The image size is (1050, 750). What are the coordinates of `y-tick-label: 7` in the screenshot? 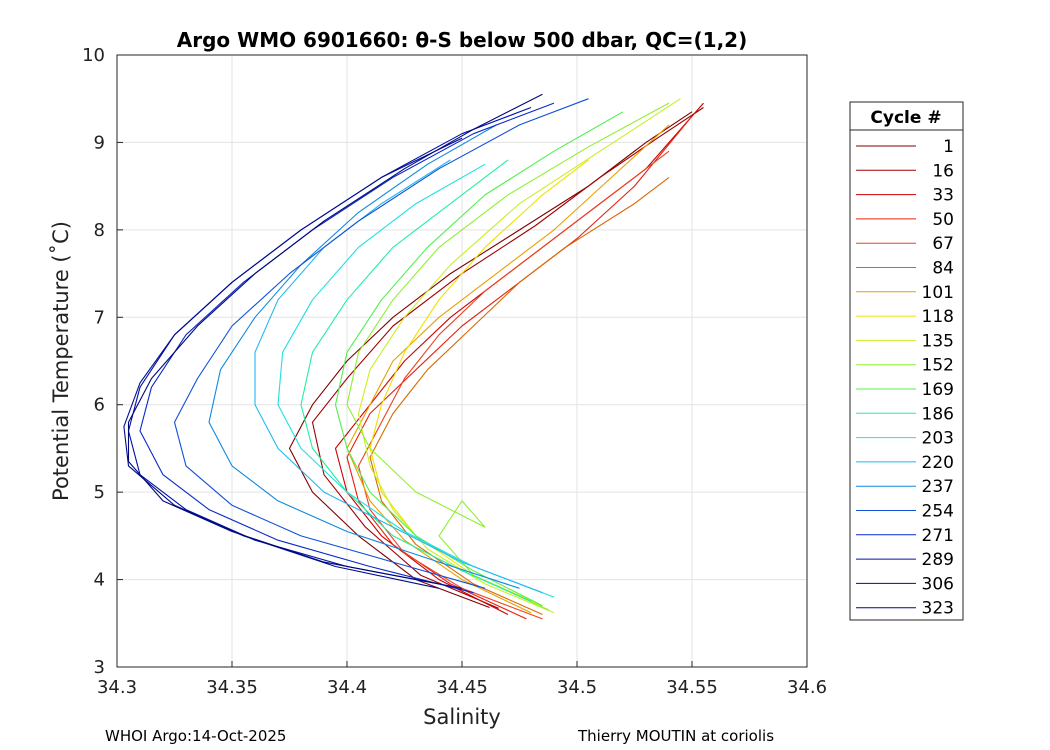 It's located at (99, 317).